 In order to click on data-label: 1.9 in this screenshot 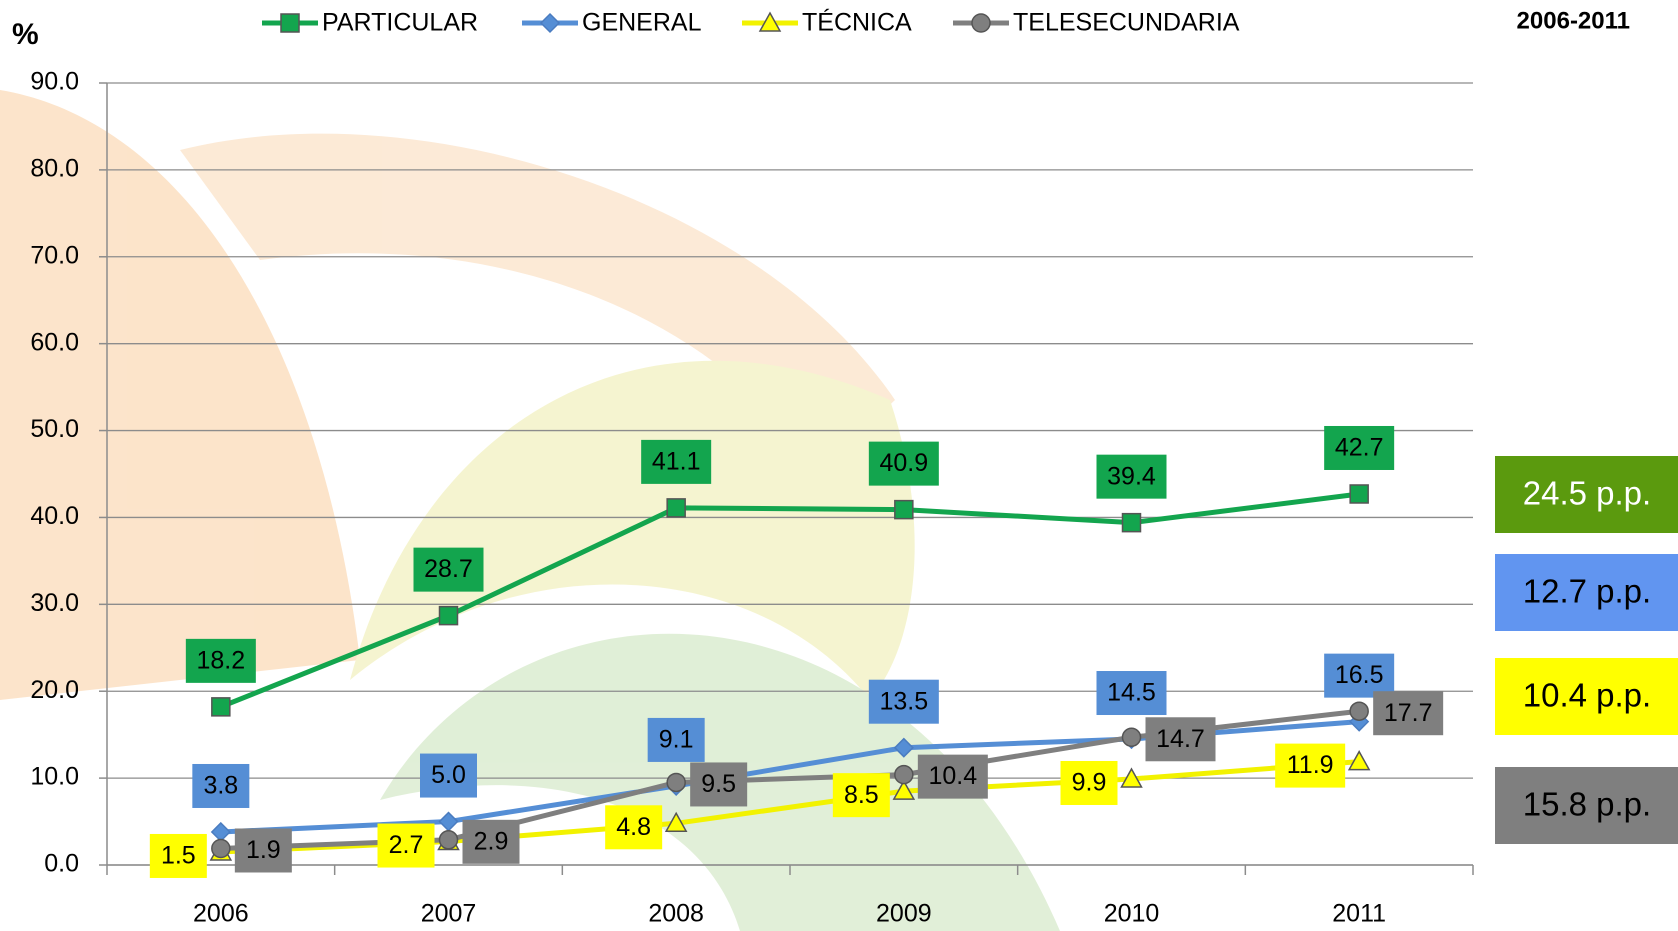, I will do `click(263, 850)`.